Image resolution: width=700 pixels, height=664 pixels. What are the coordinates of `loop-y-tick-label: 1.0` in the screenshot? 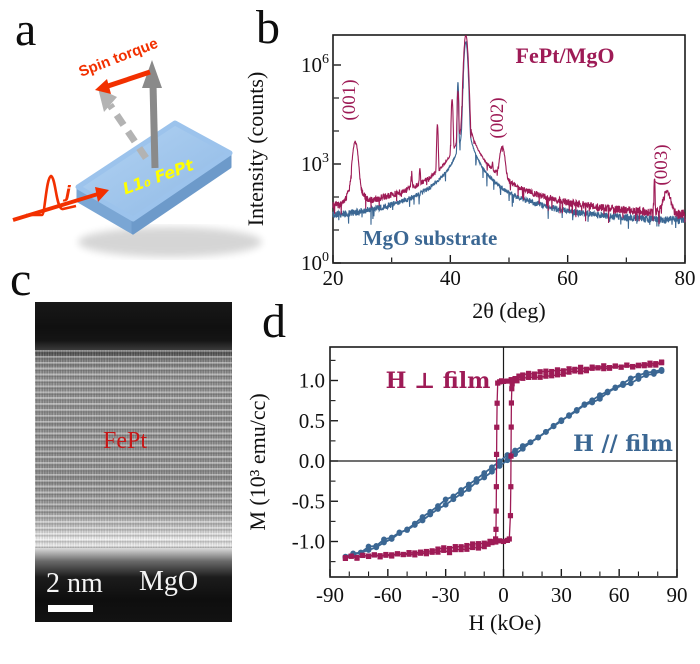 It's located at (312, 381).